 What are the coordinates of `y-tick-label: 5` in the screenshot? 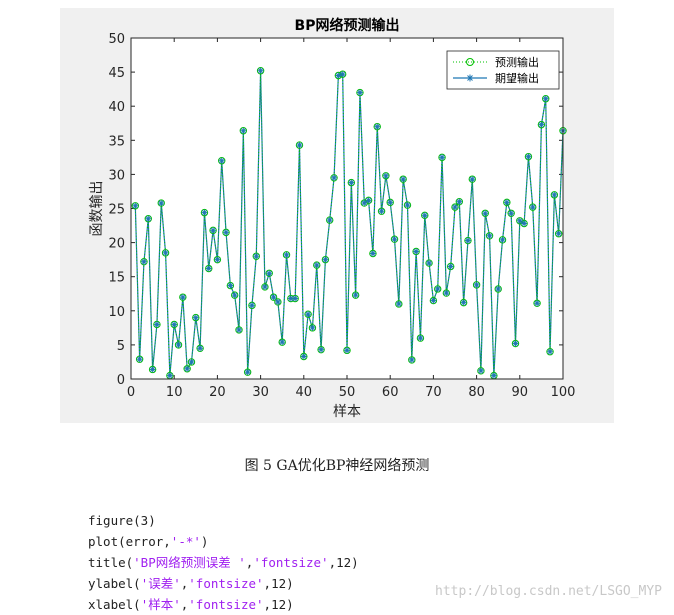 It's located at (121, 346).